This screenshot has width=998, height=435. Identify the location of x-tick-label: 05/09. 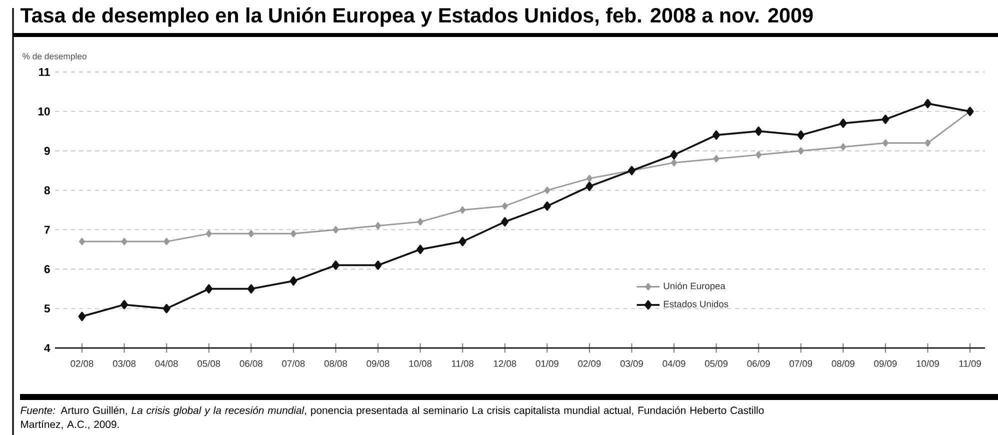
(716, 363).